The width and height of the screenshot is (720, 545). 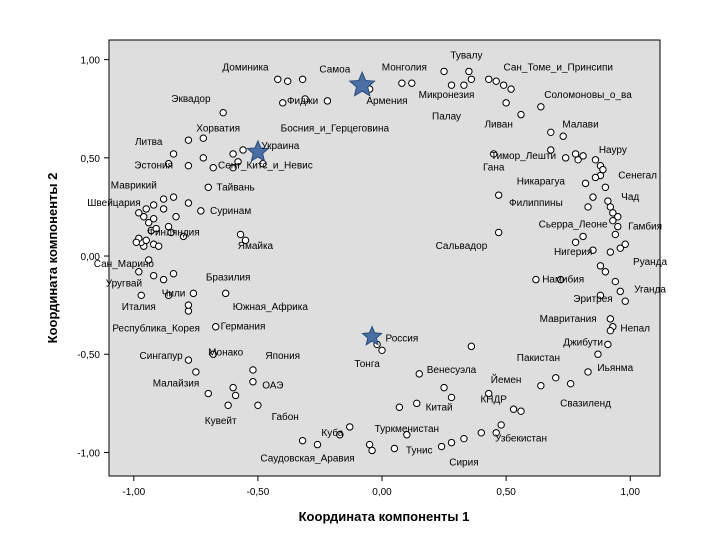 I want to click on y-tick-label: -1,00, so click(x=88, y=453).